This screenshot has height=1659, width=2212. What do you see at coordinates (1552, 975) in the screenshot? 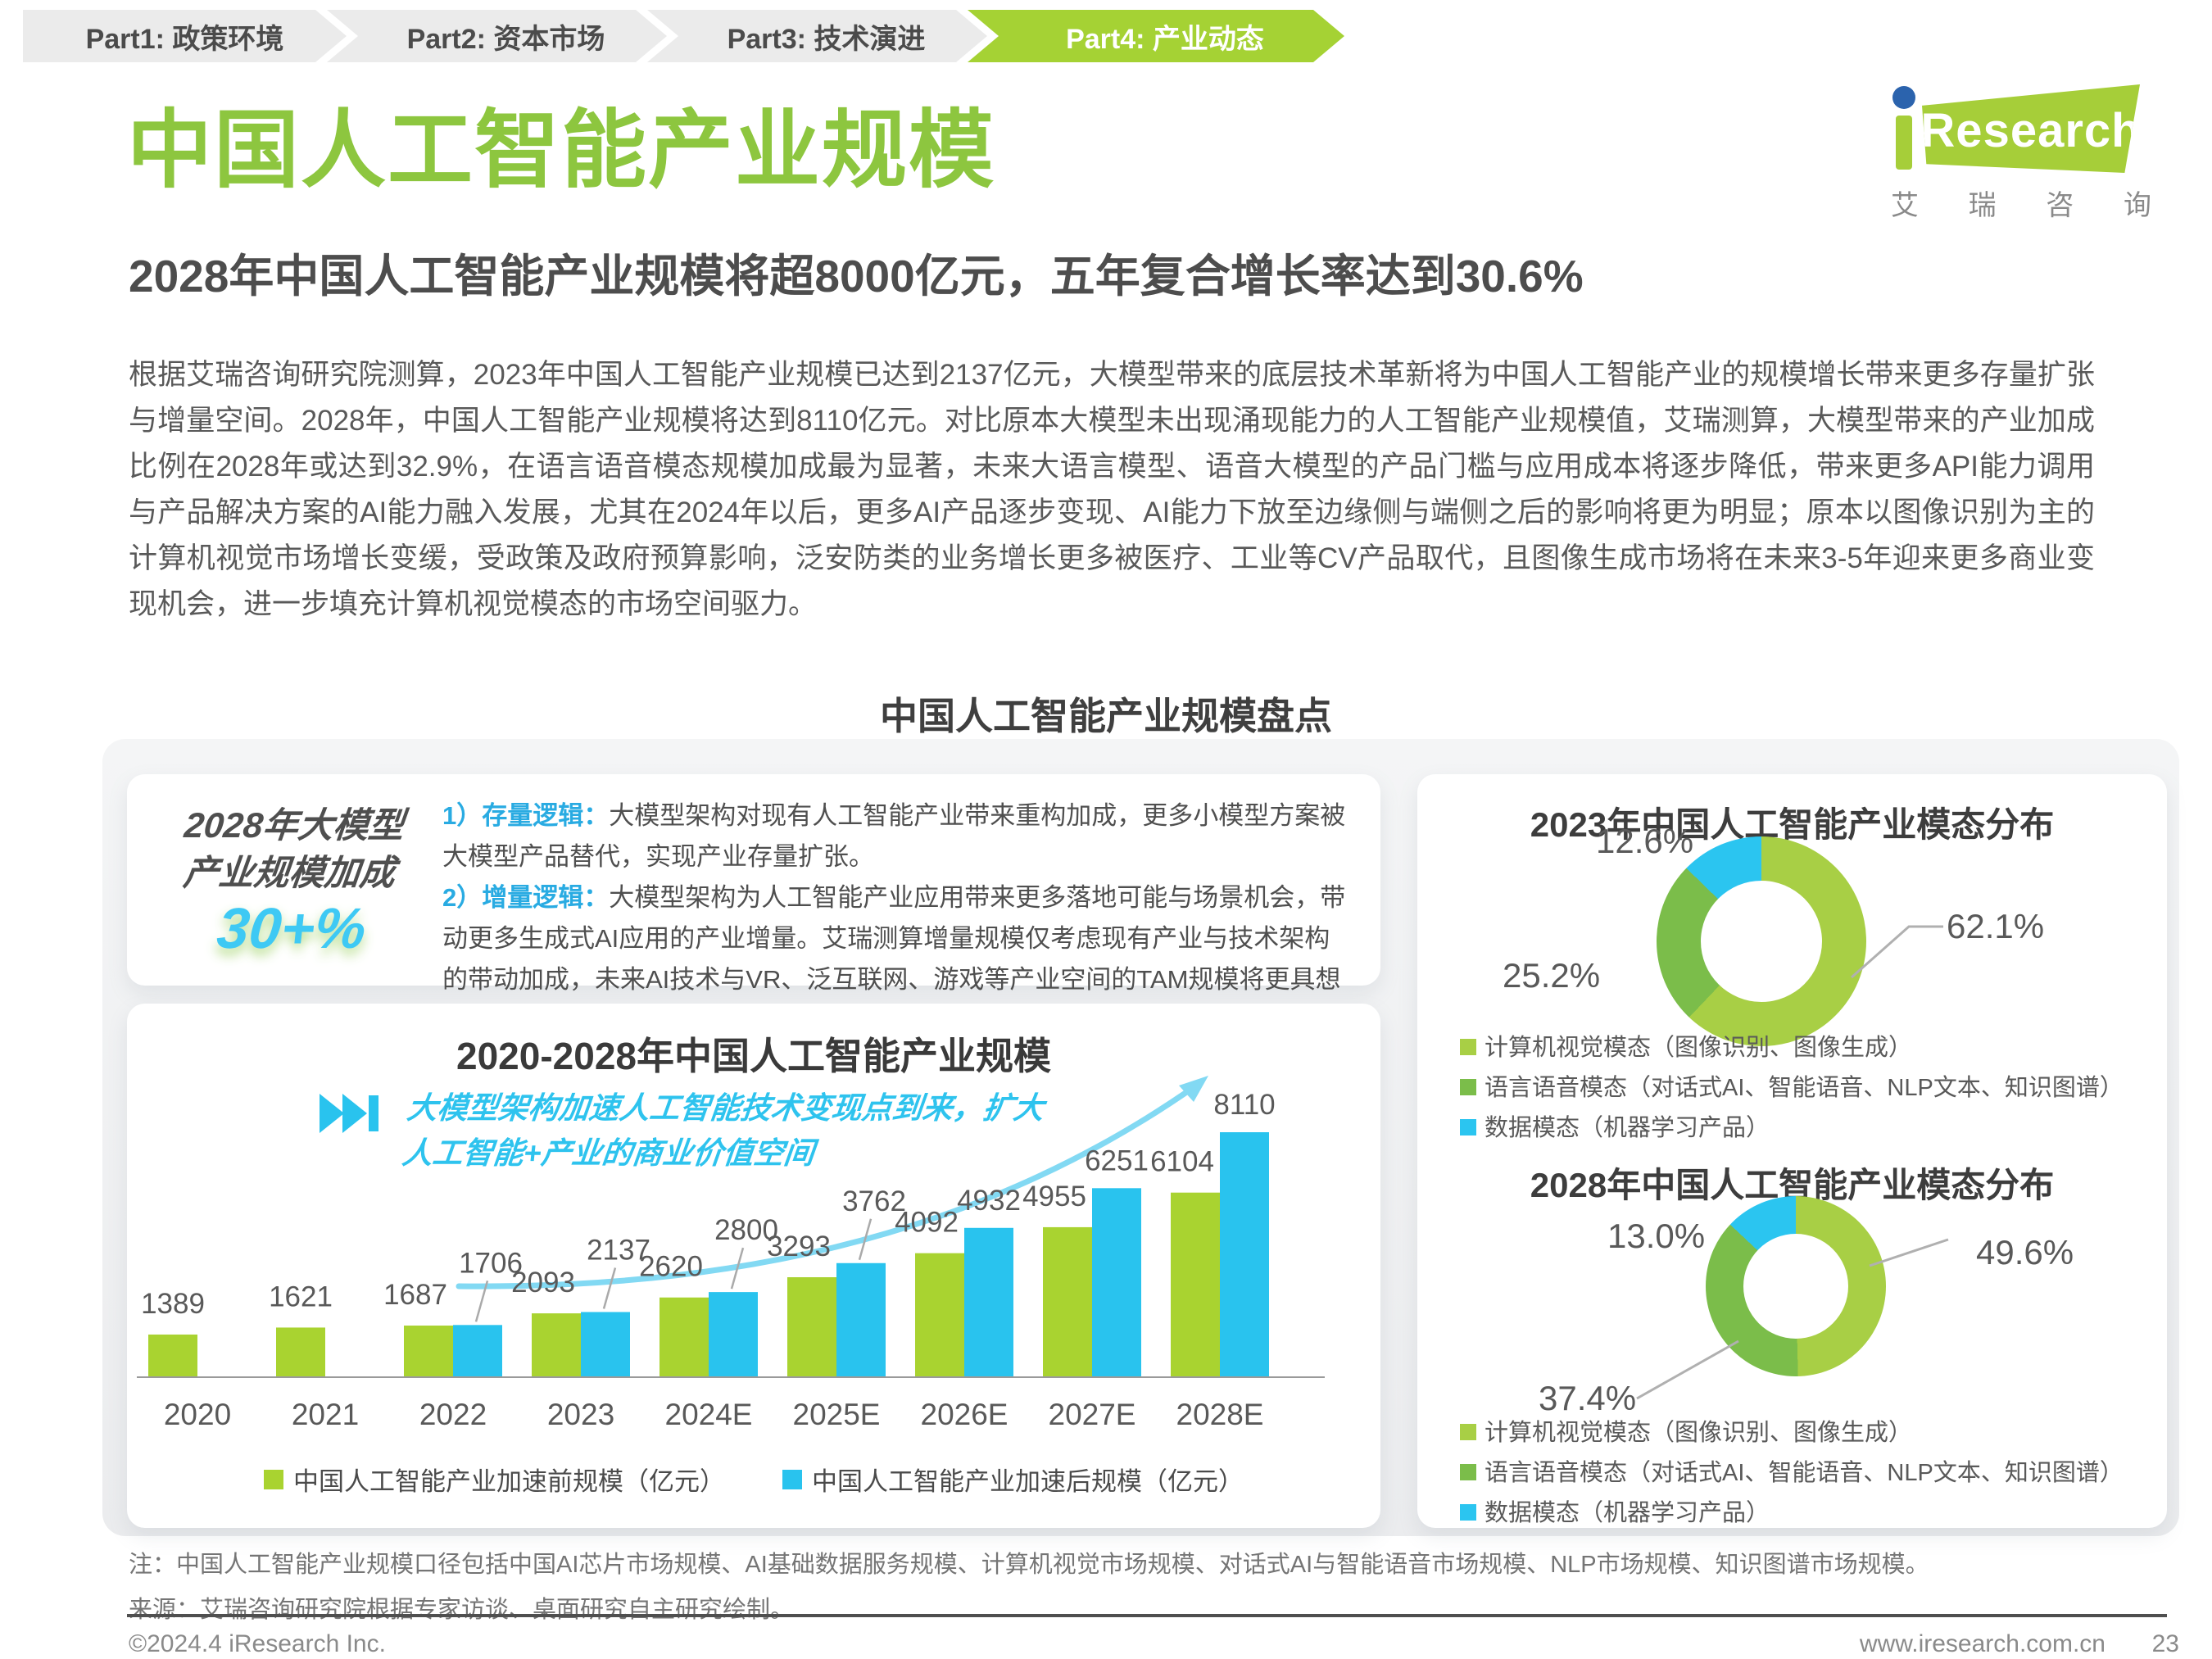
I see `donut-2023-pct-speech: 25.2%` at bounding box center [1552, 975].